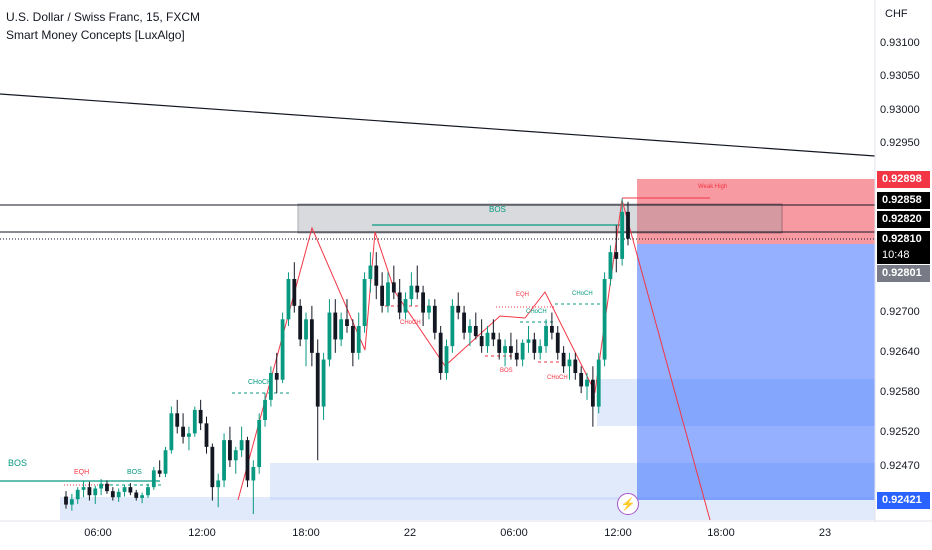 Image resolution: width=932 pixels, height=550 pixels. Describe the element at coordinates (900, 110) in the screenshot. I see `price-label: 0.93000` at that location.